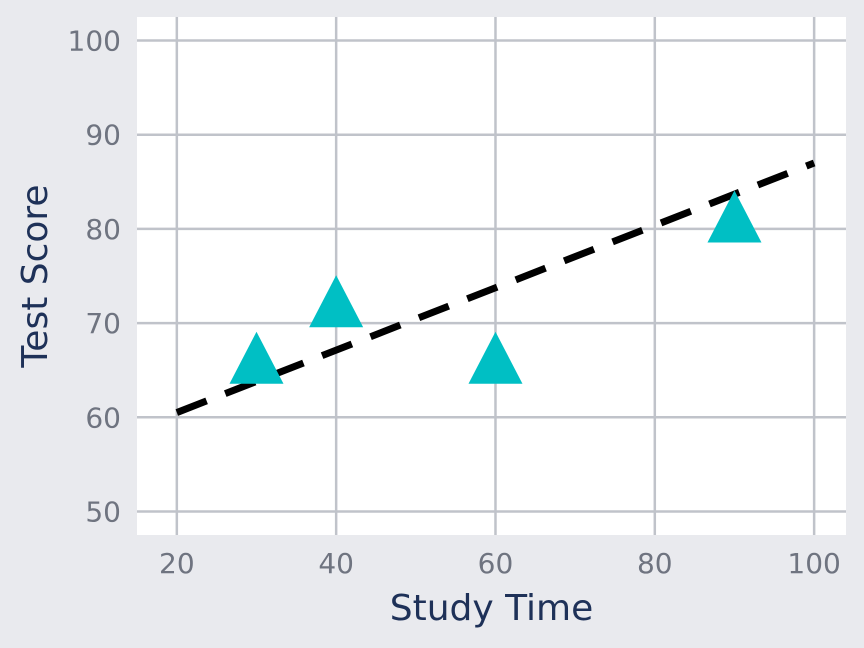 The image size is (864, 648). What do you see at coordinates (103, 229) in the screenshot?
I see `y-tick-label: 80` at bounding box center [103, 229].